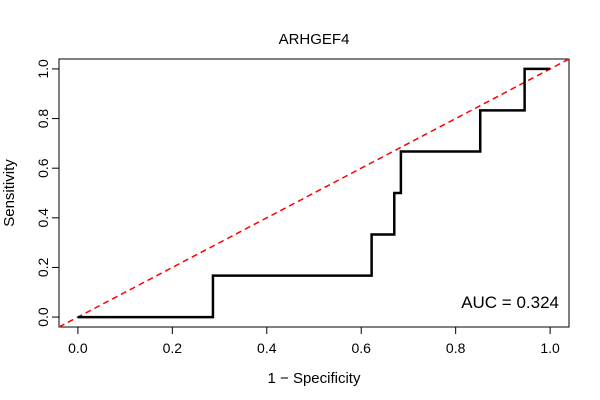 The image size is (600, 400). What do you see at coordinates (43, 119) in the screenshot?
I see `y-tick-label: 0.8` at bounding box center [43, 119].